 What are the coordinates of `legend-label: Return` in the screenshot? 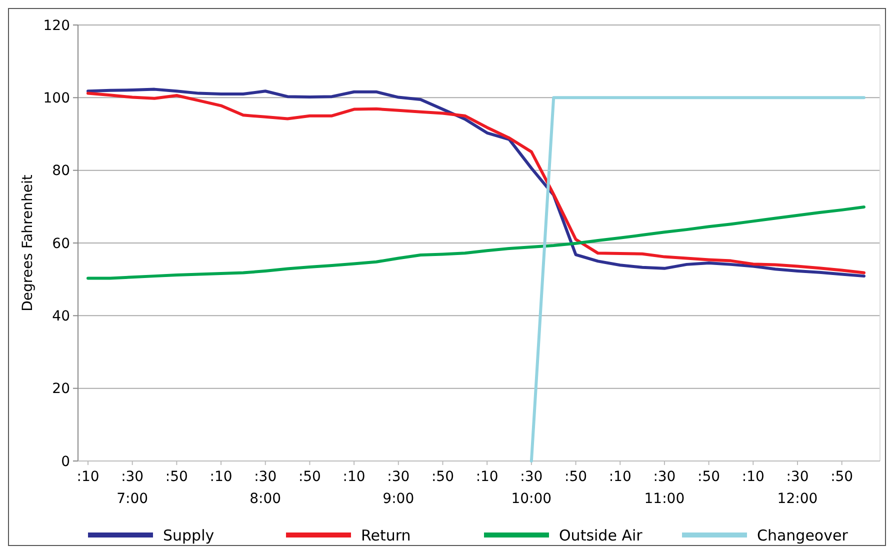 It's located at (386, 535).